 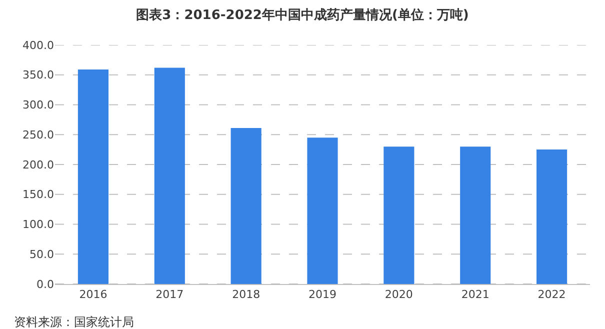 What do you see at coordinates (302, 14) in the screenshot?
I see `chart-title: 图表3：2016-2022年中国中成药产量情况(单位：万吨)` at bounding box center [302, 14].